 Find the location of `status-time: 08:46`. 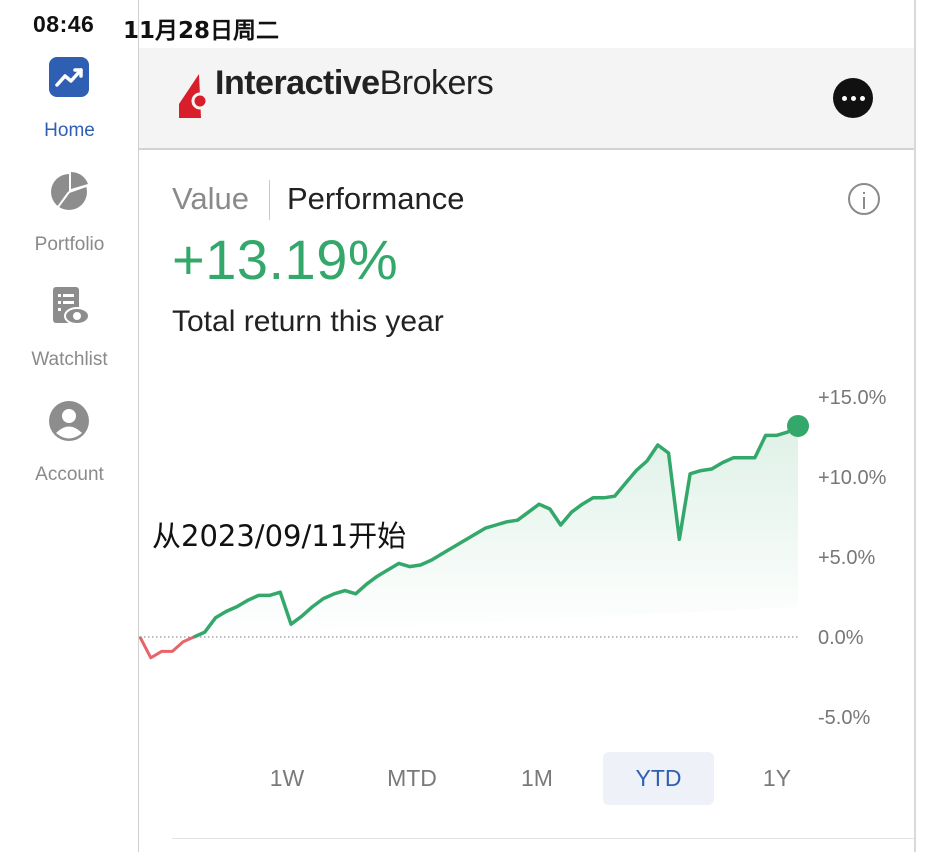

status-time: 08:46 is located at coordinates (64, 24).